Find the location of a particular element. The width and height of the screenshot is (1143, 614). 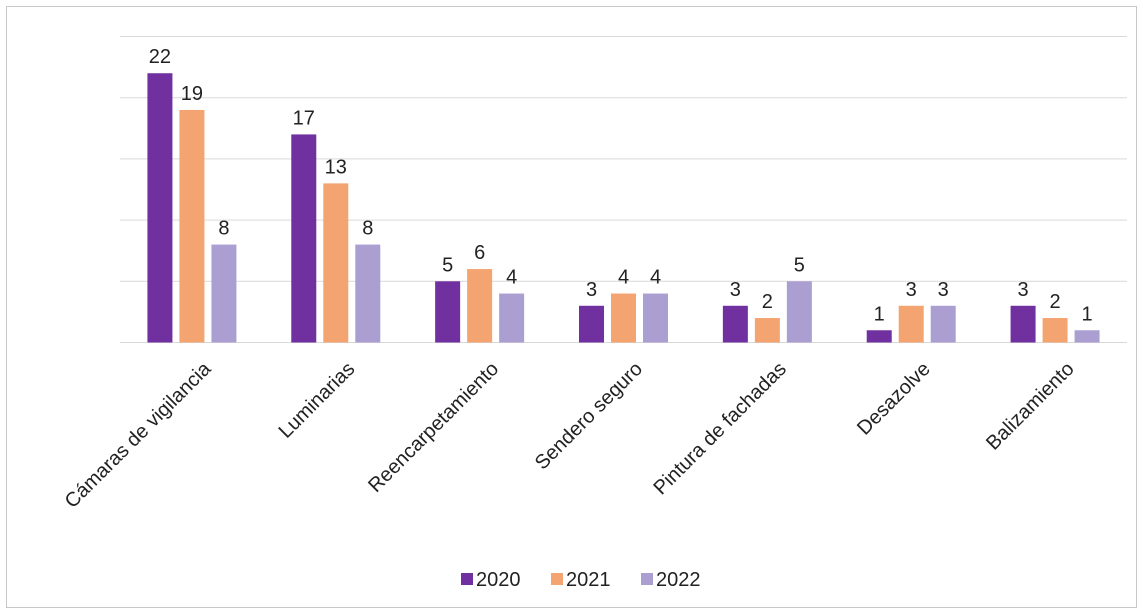

legend-label: 2022 is located at coordinates (678, 580).